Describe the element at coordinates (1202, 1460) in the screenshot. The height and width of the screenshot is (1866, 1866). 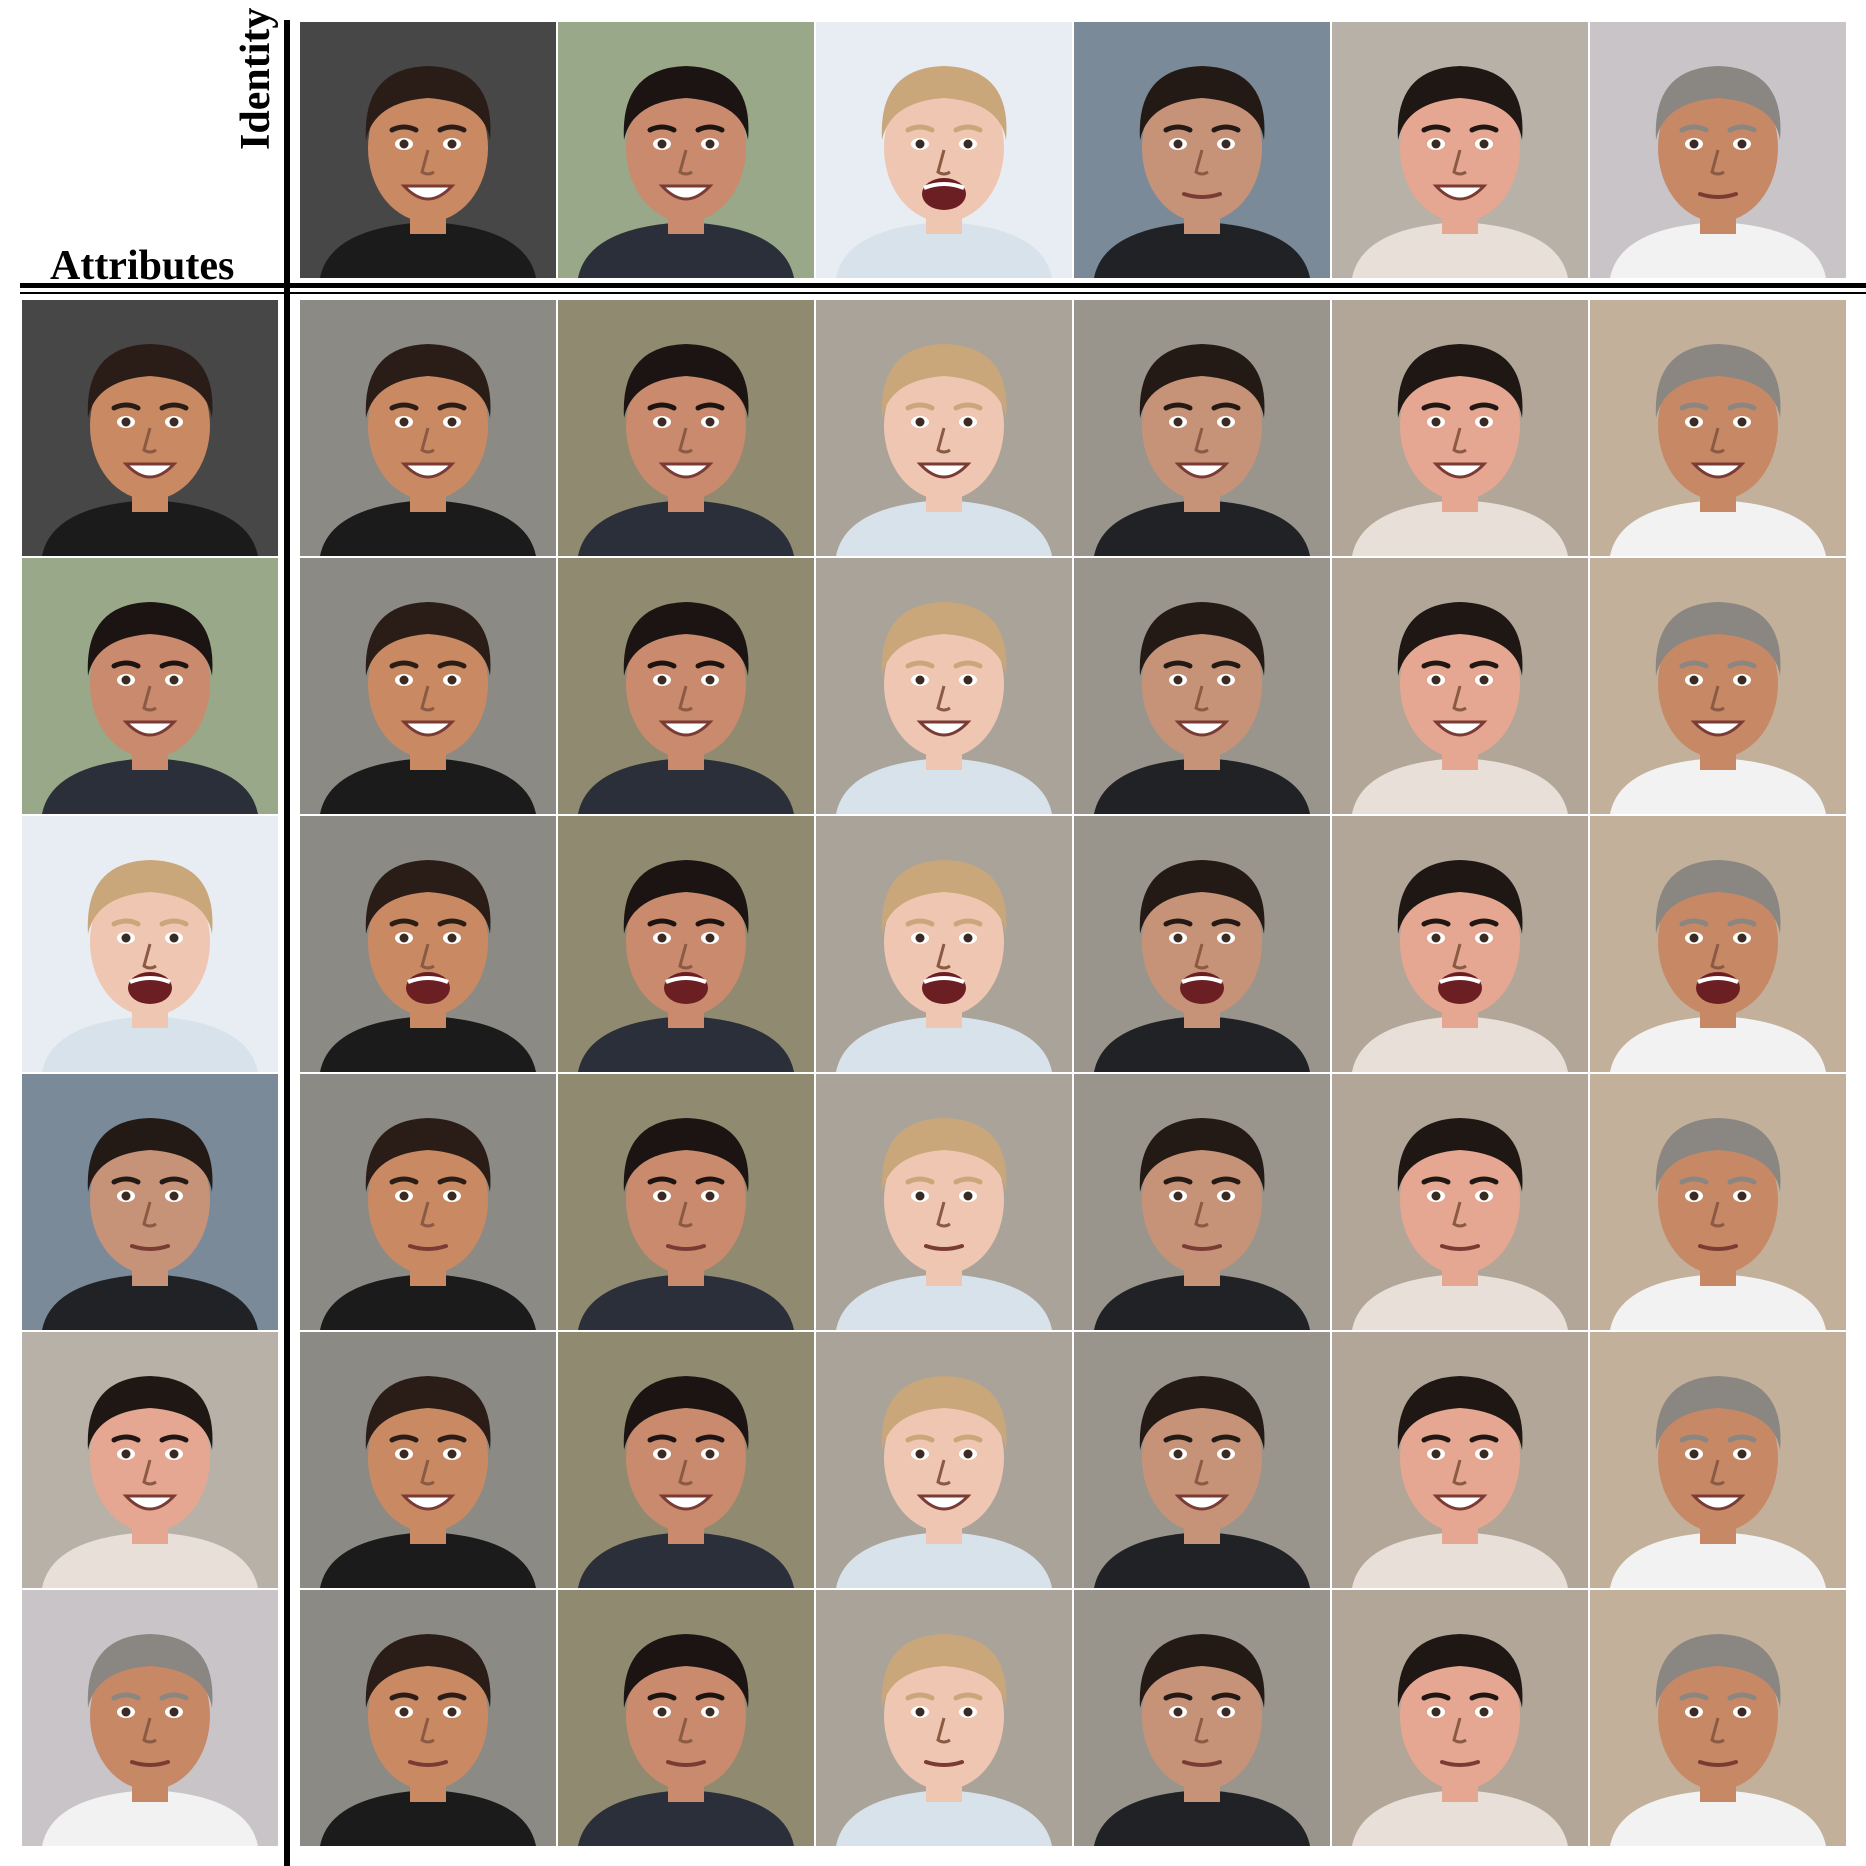
I see `generated-face-r5-c4` at that location.